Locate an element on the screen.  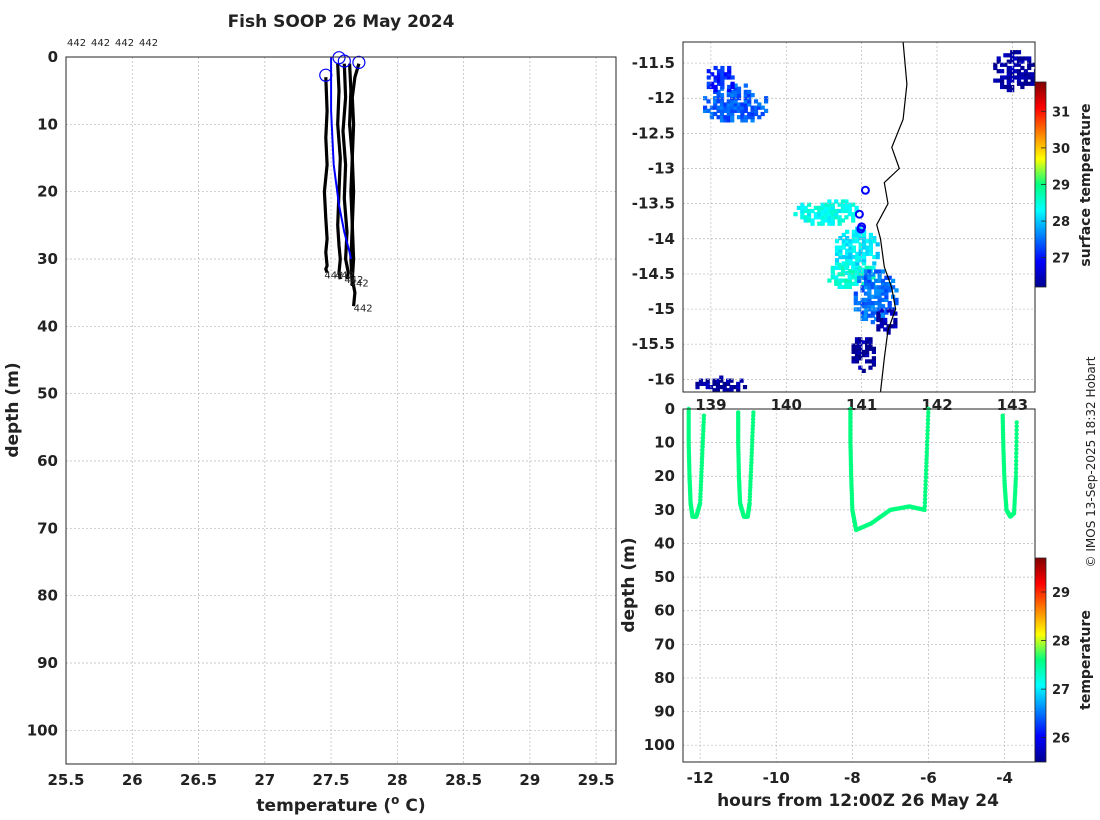
profile-y-tick-label: 40 is located at coordinates (47, 326).